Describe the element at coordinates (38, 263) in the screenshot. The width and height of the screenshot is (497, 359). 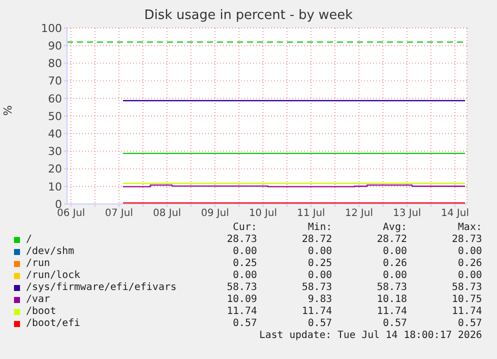
I see `legend-label: /run` at that location.